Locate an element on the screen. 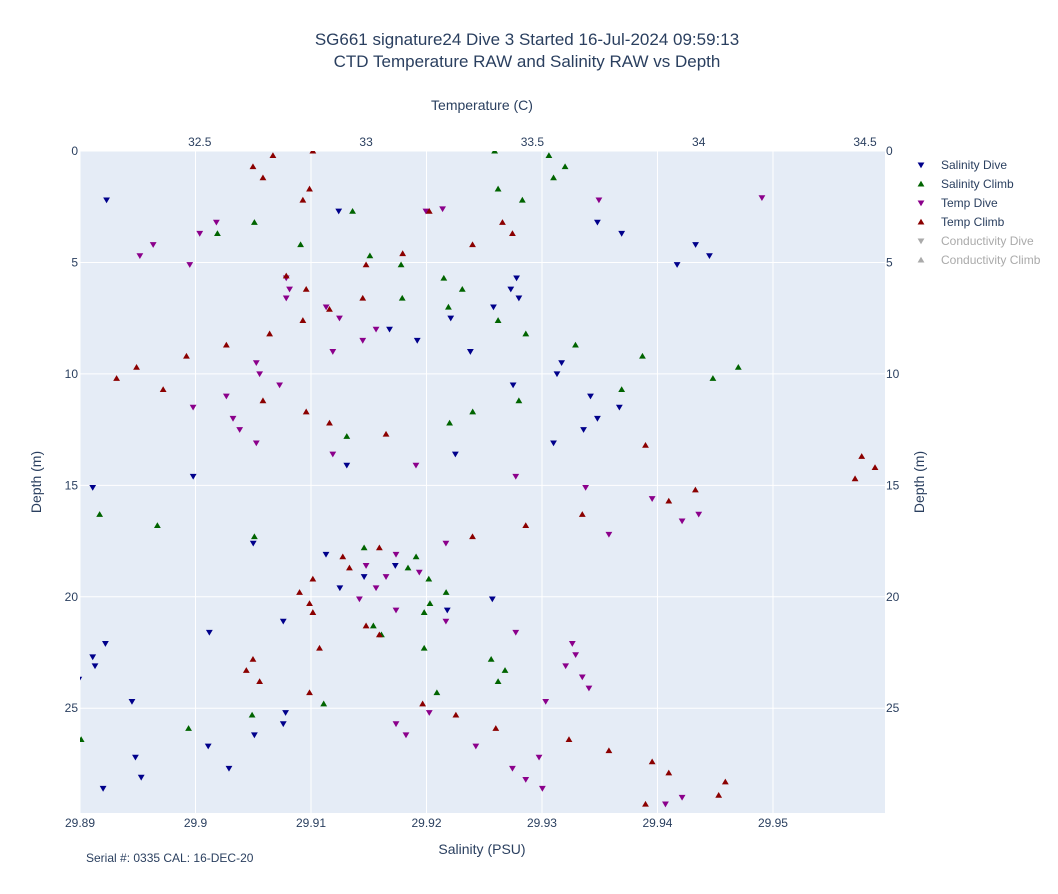 This screenshot has height=894, width=1058. serial-cal-note: Serial #: 0335 CAL: 16-DEC-20 is located at coordinates (170, 858).